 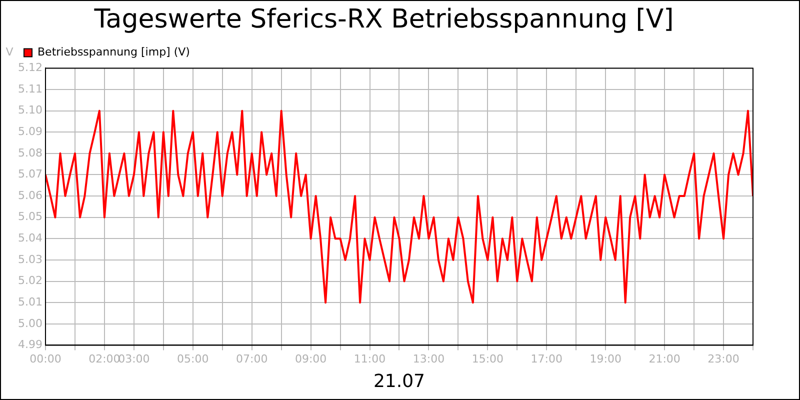 I want to click on y-tick-label: 5.11, so click(x=30, y=89).